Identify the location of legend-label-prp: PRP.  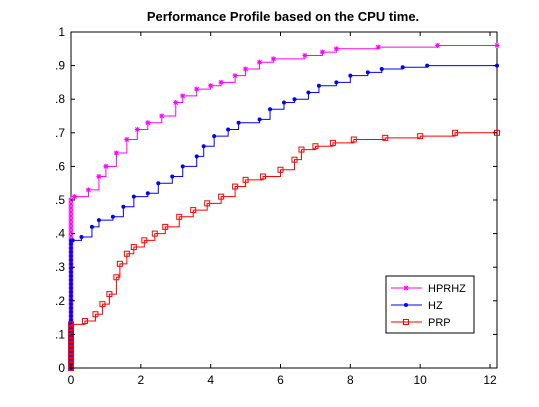
(439, 323).